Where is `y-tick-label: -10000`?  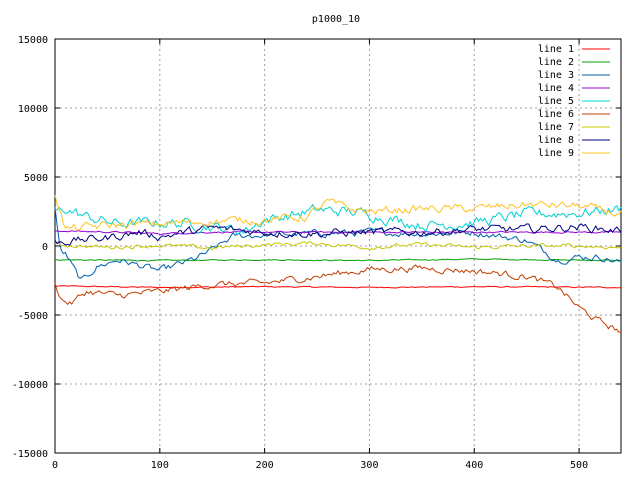 y-tick-label: -10000 is located at coordinates (30, 385).